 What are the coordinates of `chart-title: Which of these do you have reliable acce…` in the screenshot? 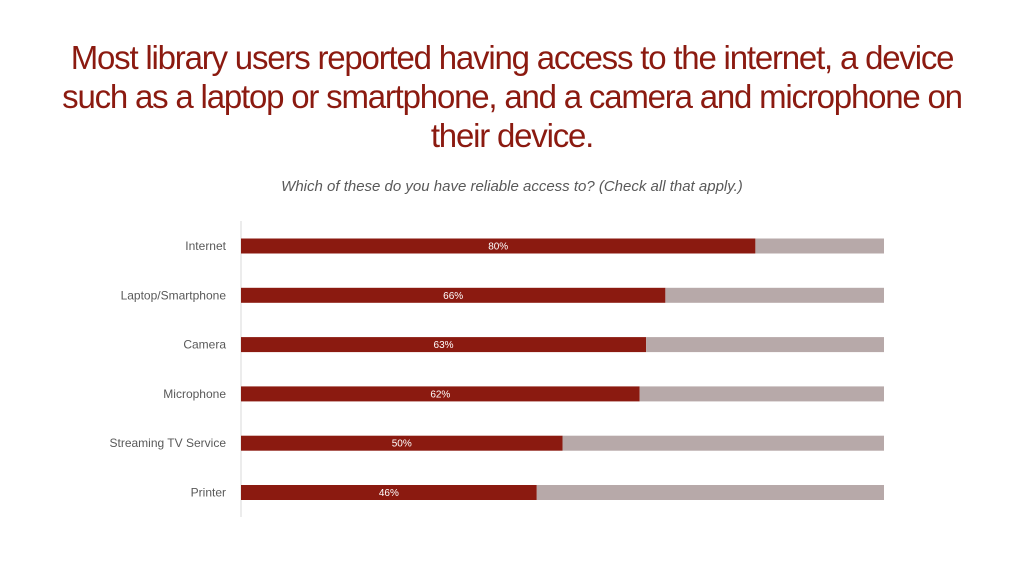 It's located at (512, 186).